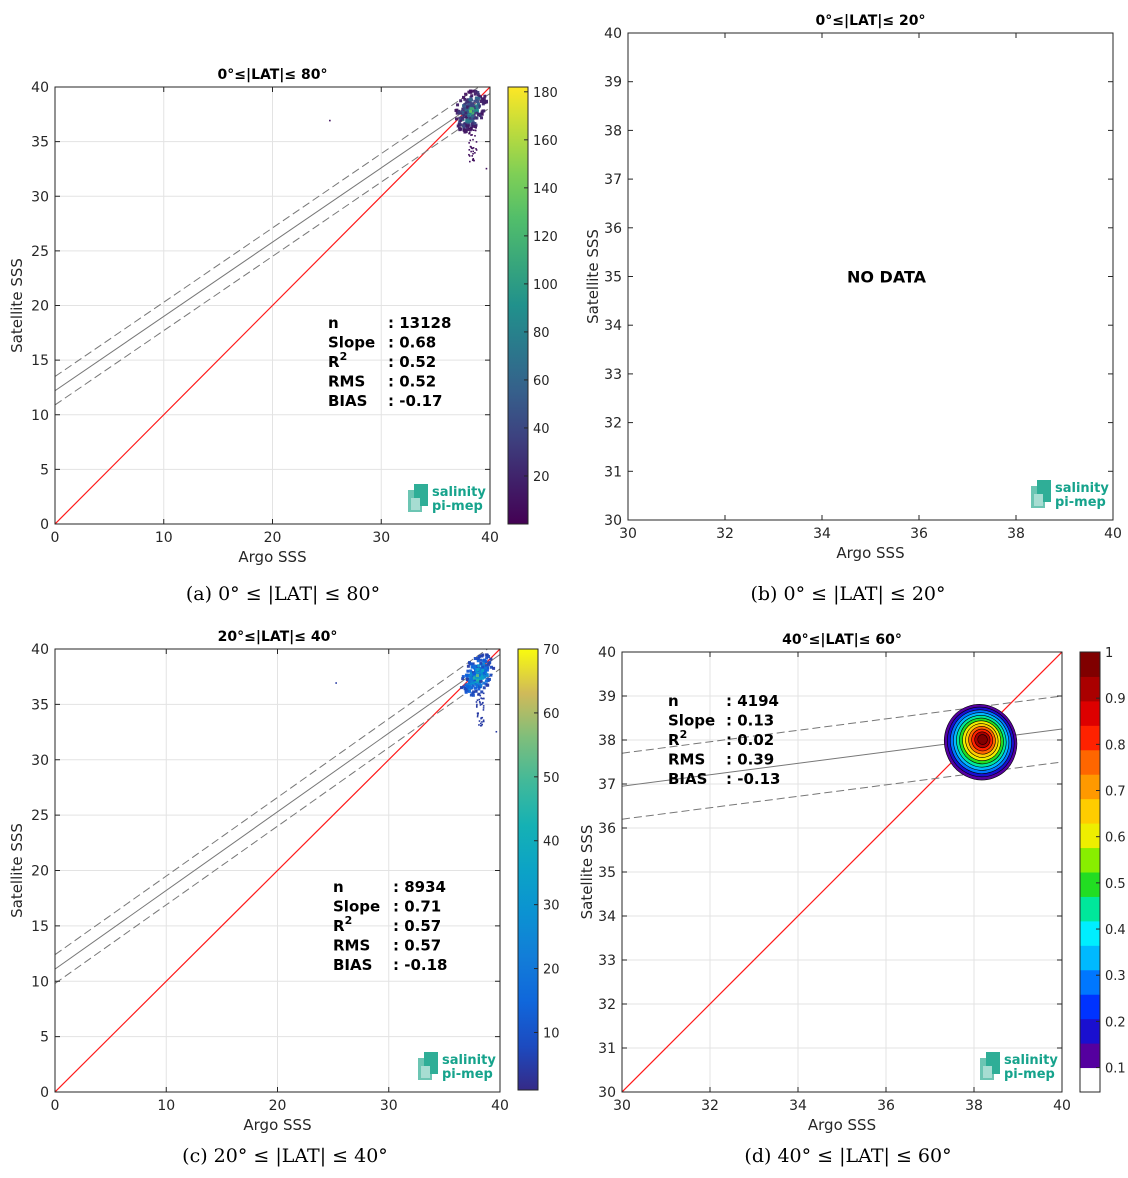 The width and height of the screenshot is (1128, 1178). I want to click on stat-key: n, so click(673, 701).